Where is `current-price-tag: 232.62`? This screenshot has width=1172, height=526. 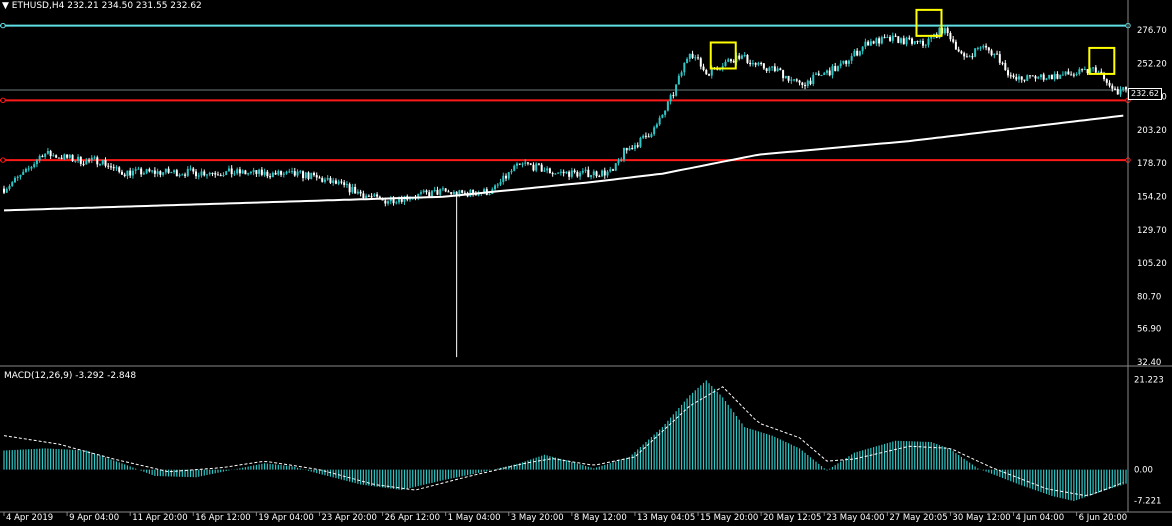
current-price-tag: 232.62 is located at coordinates (1145, 94).